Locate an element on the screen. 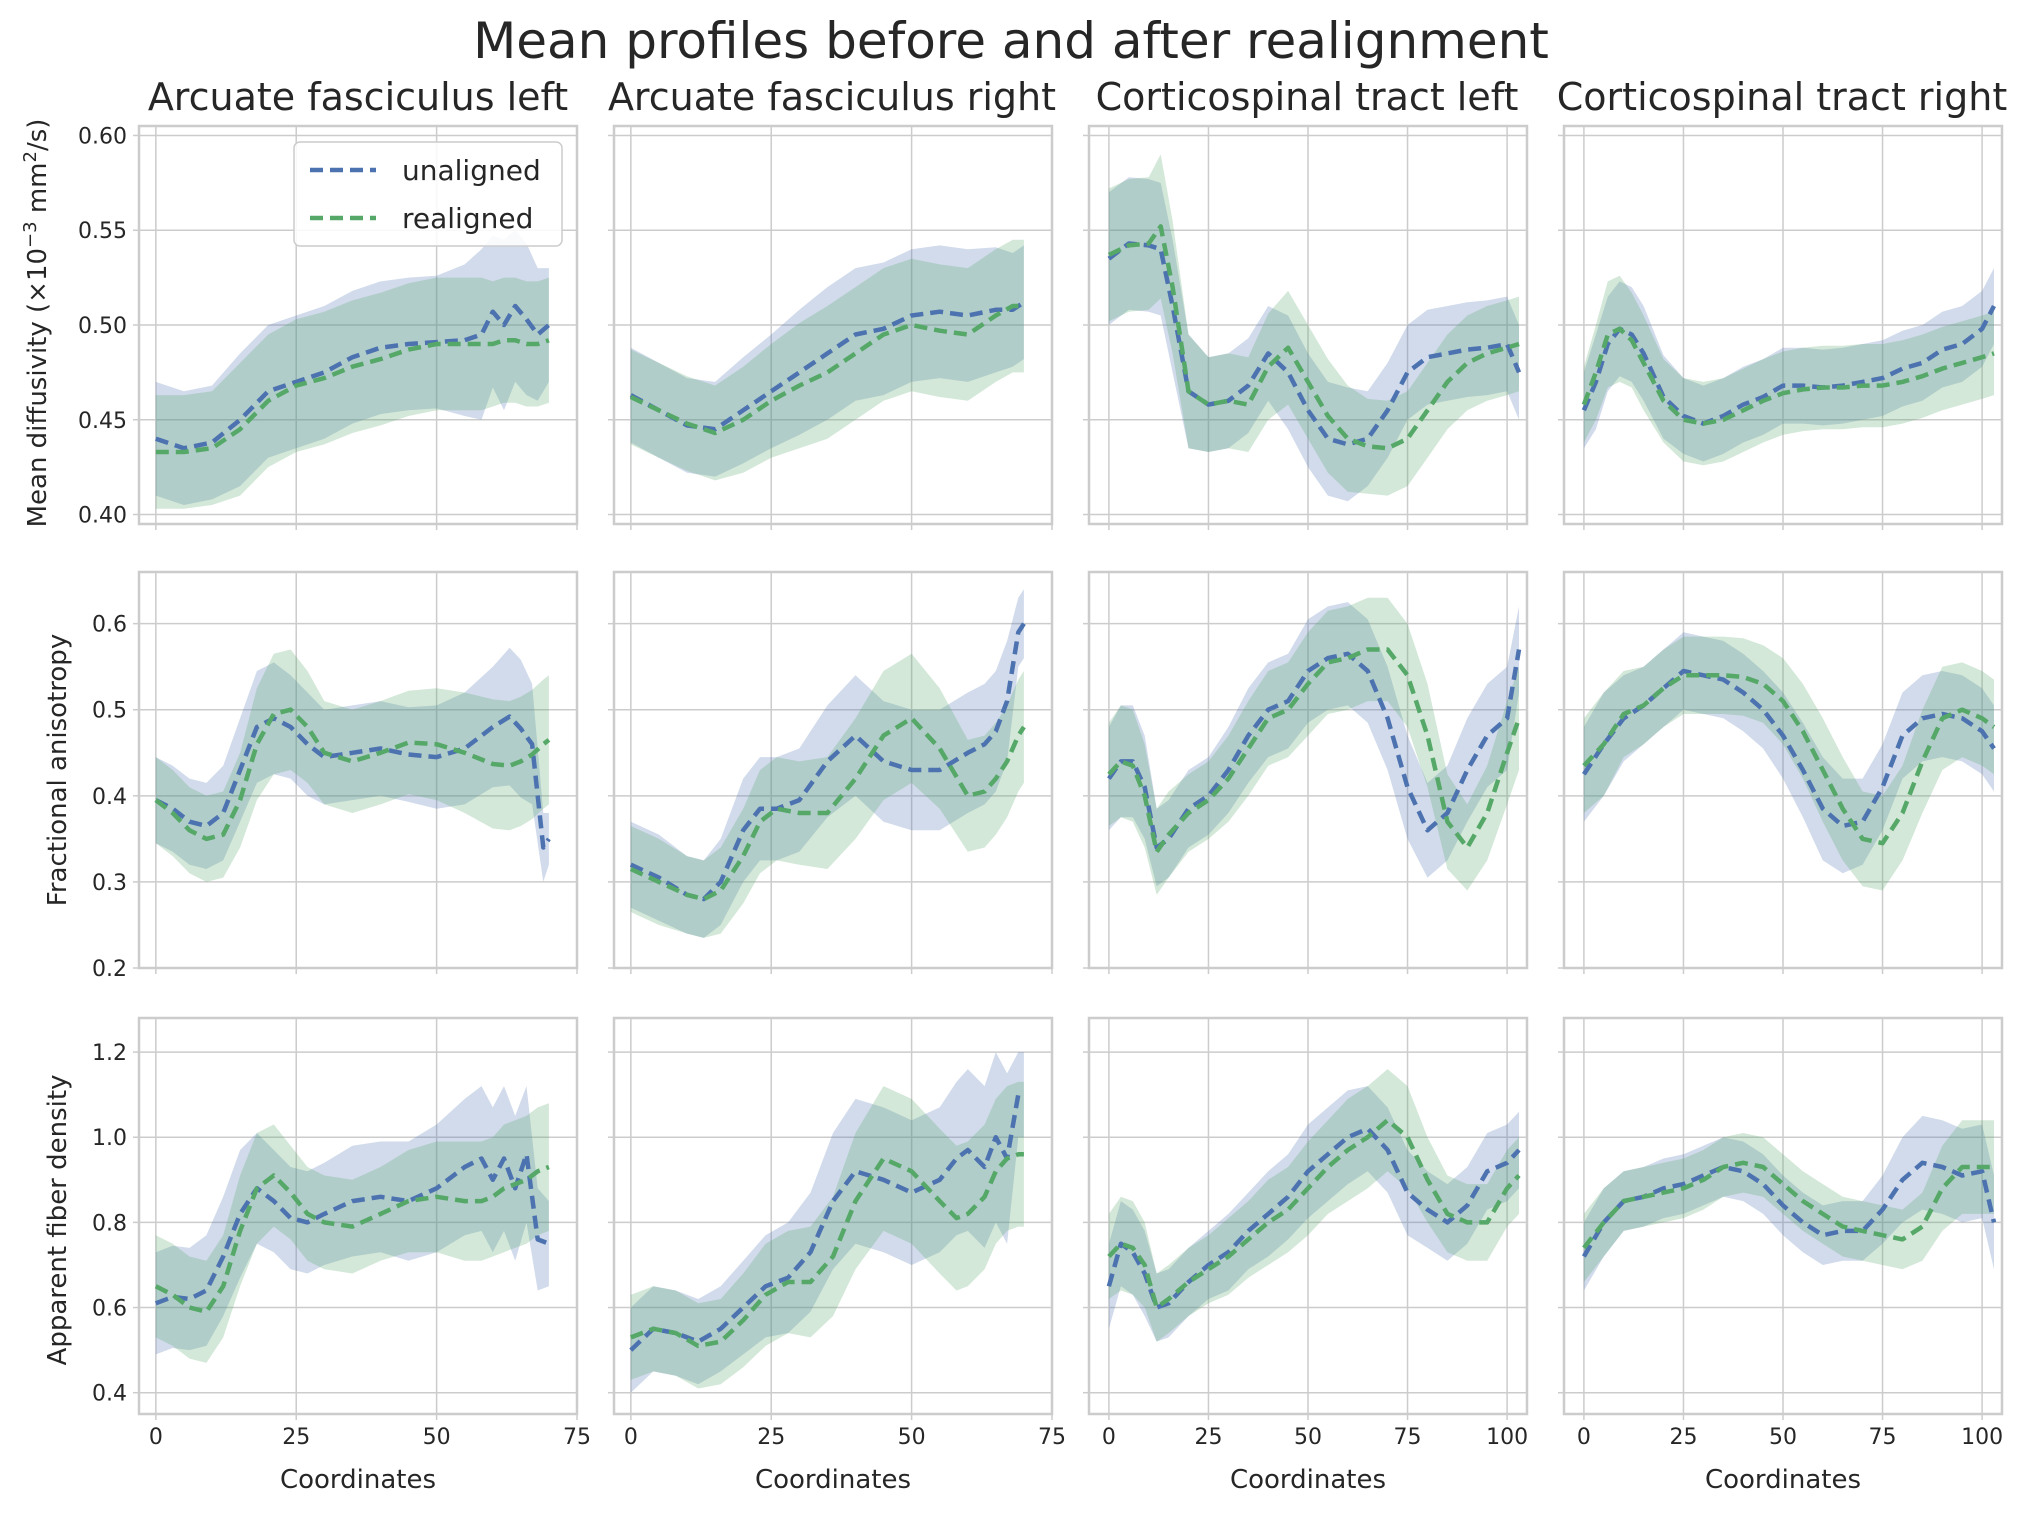 The height and width of the screenshot is (1513, 2022). legend: unaligned realigned is located at coordinates (428, 194).